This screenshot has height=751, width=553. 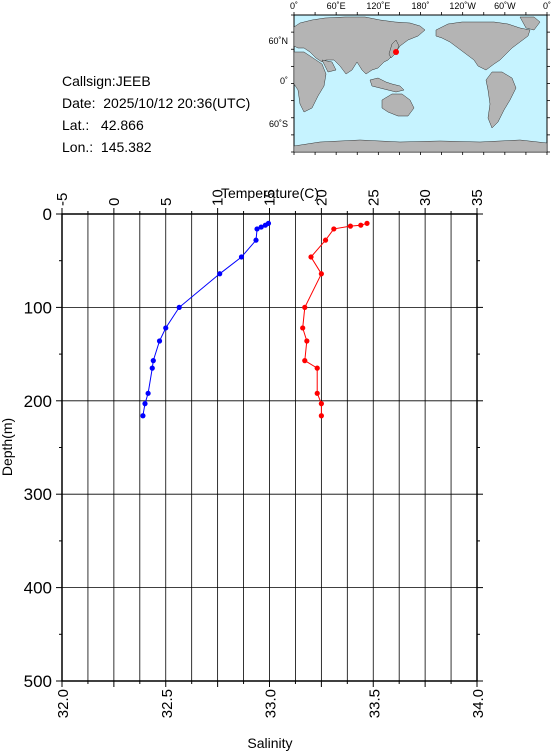 What do you see at coordinates (396, 52) in the screenshot?
I see `station-location-marker` at bounding box center [396, 52].